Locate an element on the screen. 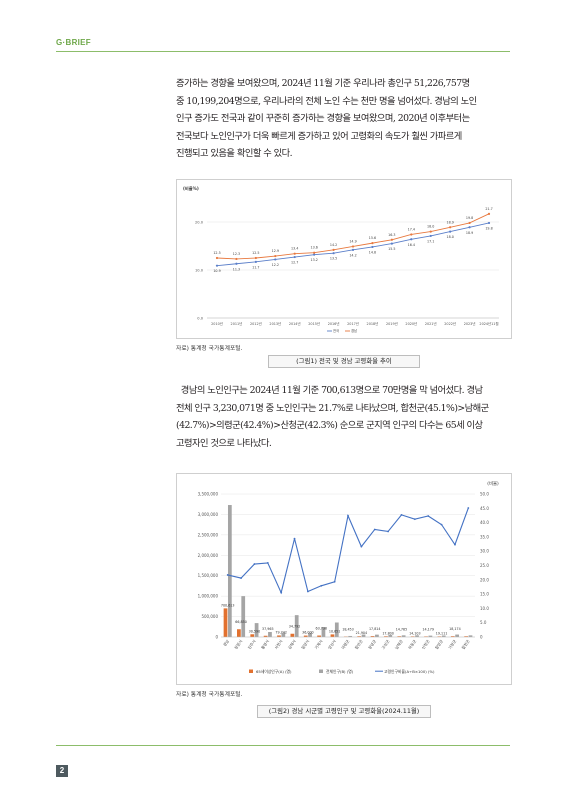 Image resolution: width=566 pixels, height=800 pixels. y-tick-label: 3,000,000 is located at coordinates (208, 514).